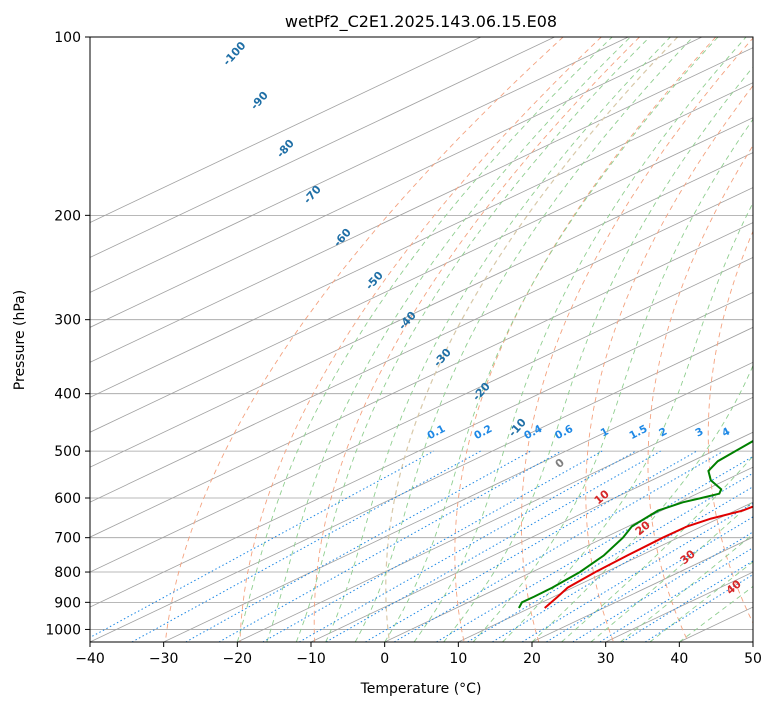  What do you see at coordinates (67, 321) in the screenshot?
I see `y-tick-label: 300` at bounding box center [67, 321].